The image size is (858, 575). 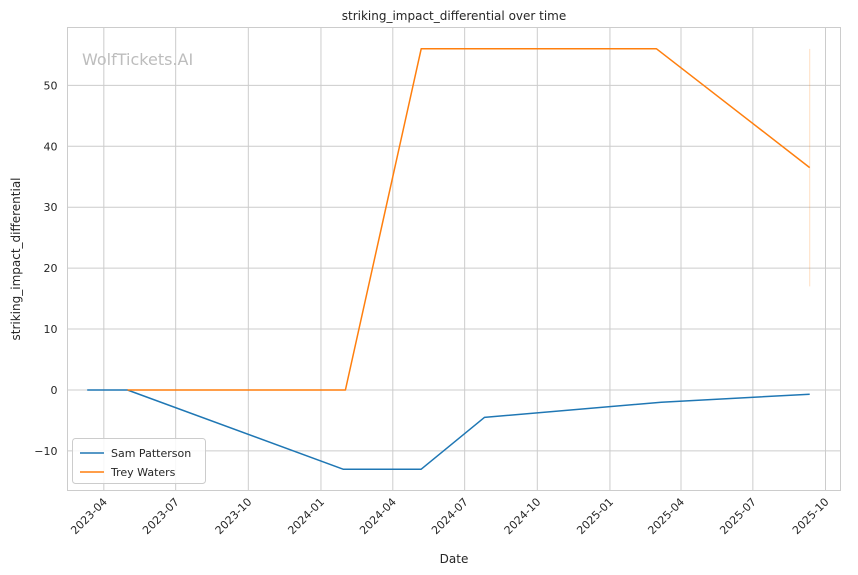 I want to click on legend-label-sam-patterson: Sam Patterson, so click(x=151, y=453).